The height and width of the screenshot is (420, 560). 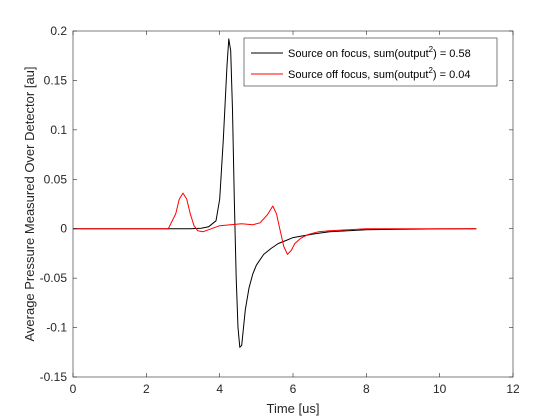 What do you see at coordinates (219, 389) in the screenshot?
I see `x-tick-label: 4` at bounding box center [219, 389].